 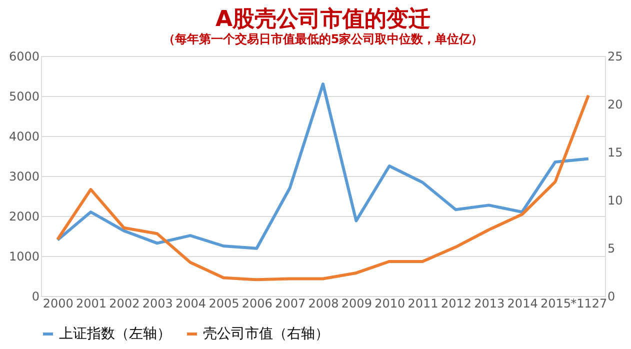 I want to click on x-tick-label: 2005, so click(x=224, y=303).